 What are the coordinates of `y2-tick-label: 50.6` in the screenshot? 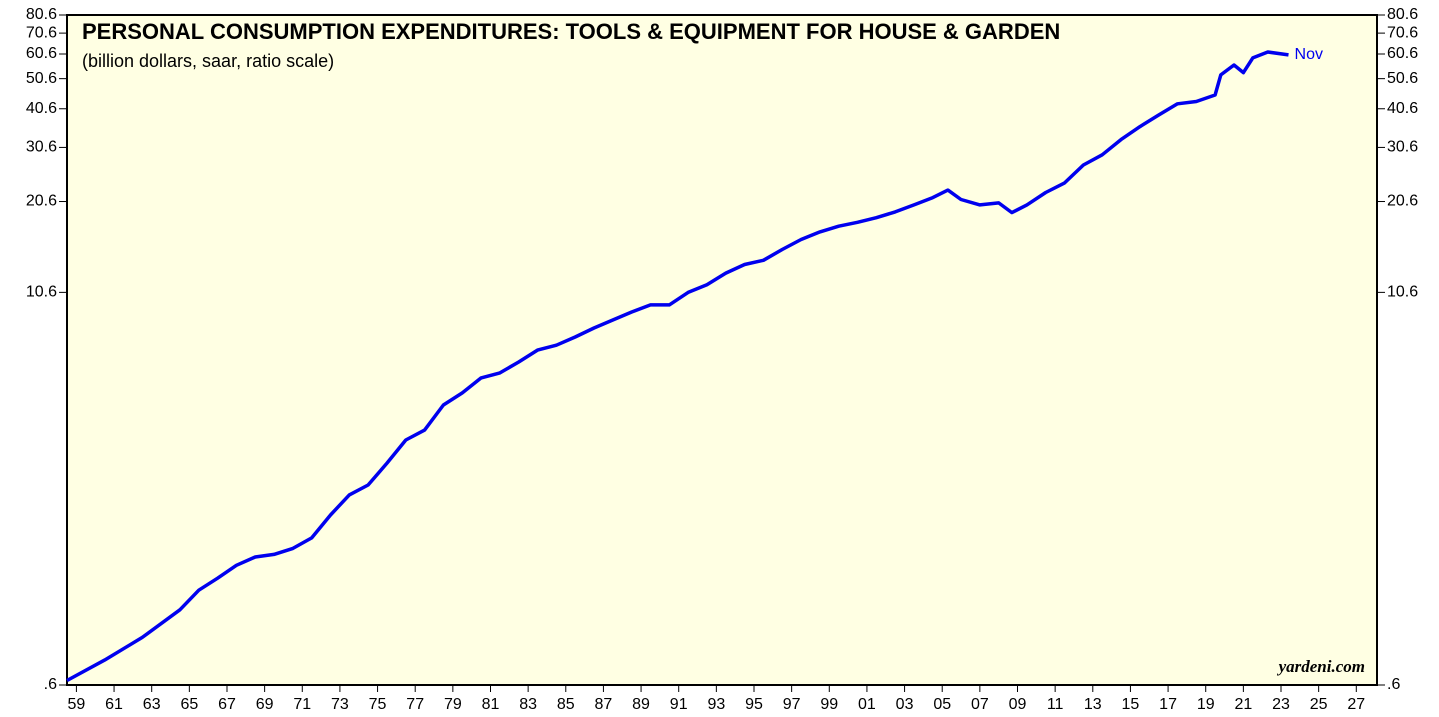 It's located at (1402, 78).